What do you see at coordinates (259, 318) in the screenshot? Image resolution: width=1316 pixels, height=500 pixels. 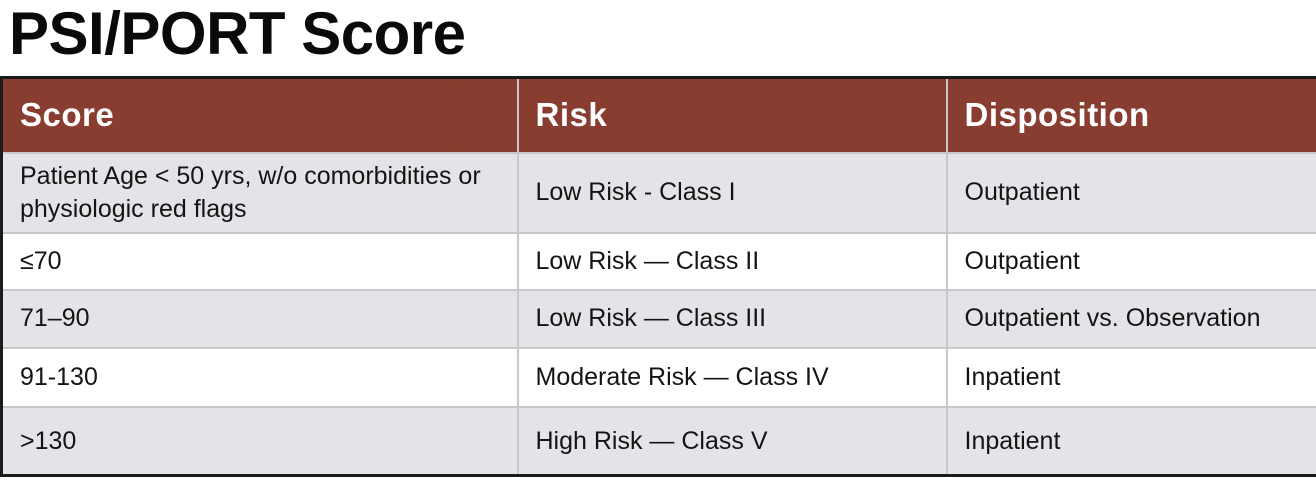 I see `cell-score: 71–90` at bounding box center [259, 318].